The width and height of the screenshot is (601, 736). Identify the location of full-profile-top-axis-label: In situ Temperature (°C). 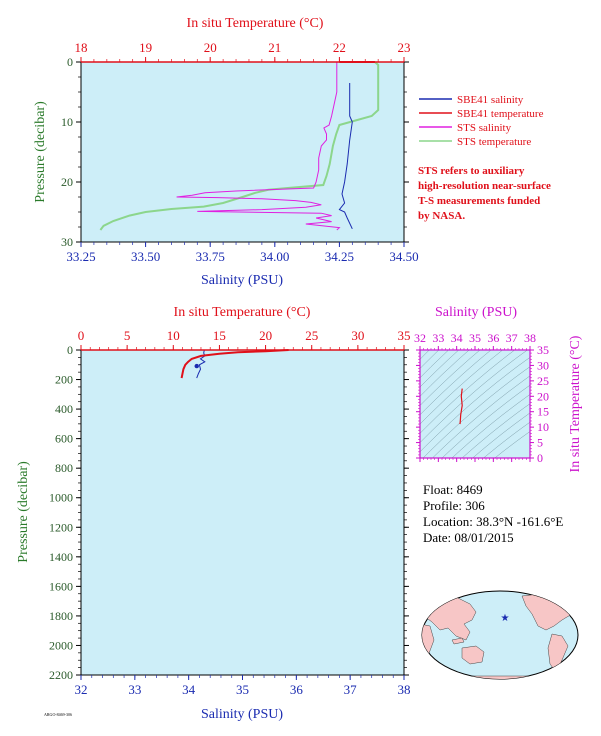
(242, 312).